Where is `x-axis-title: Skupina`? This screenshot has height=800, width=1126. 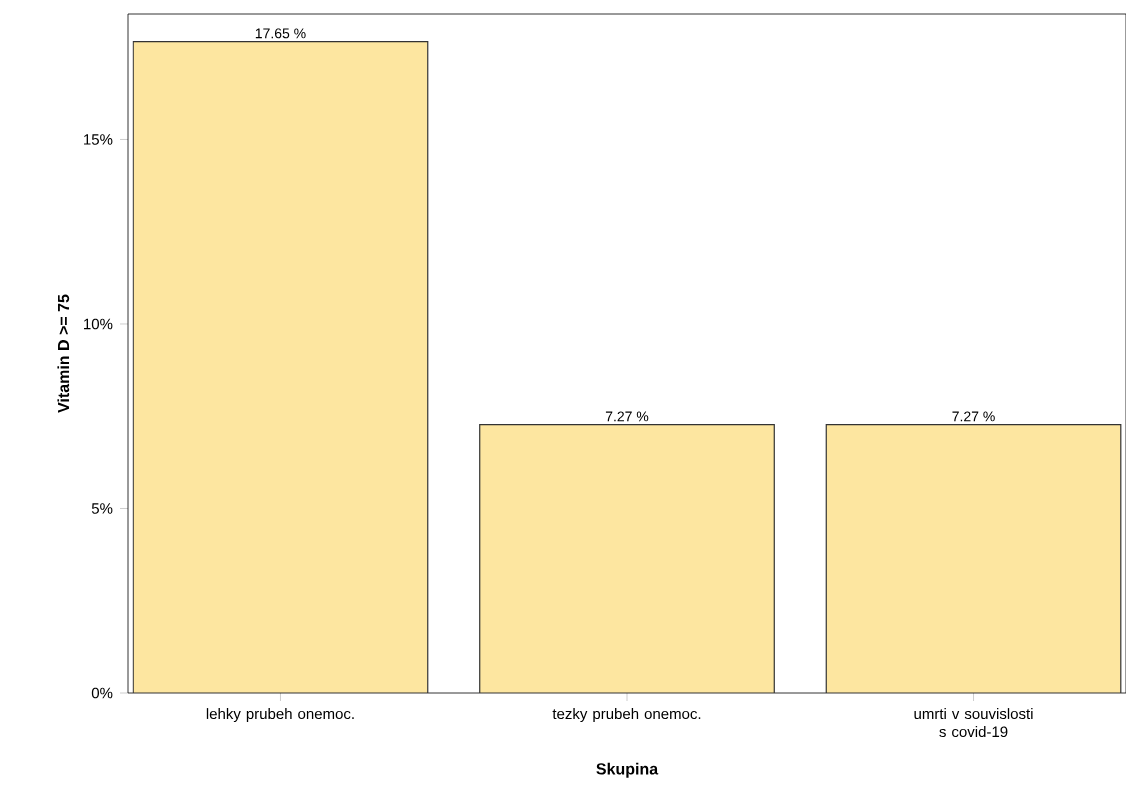 x-axis-title: Skupina is located at coordinates (627, 770).